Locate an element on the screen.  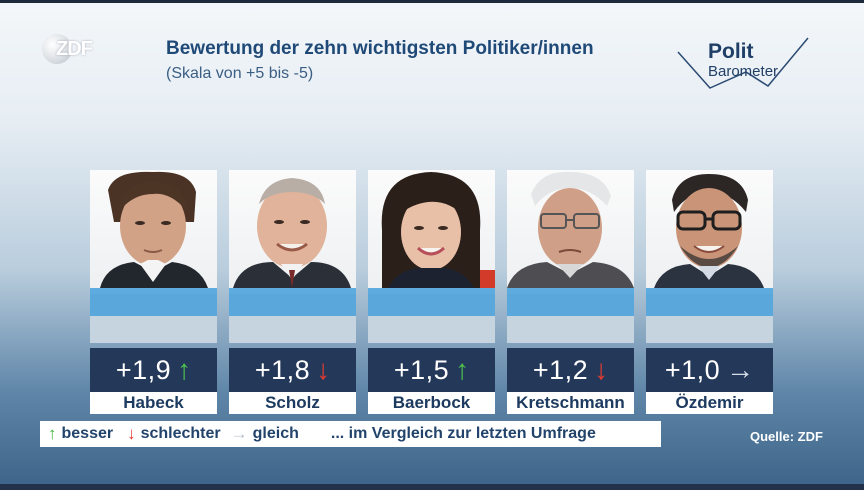
legend-down-label: schlechter is located at coordinates (180, 433).